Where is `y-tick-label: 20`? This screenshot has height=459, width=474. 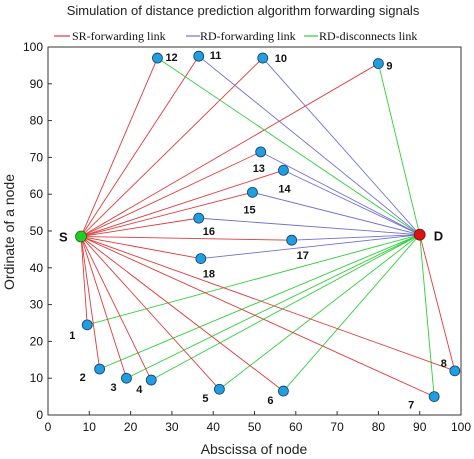
y-tick-label: 20 is located at coordinates (37, 341).